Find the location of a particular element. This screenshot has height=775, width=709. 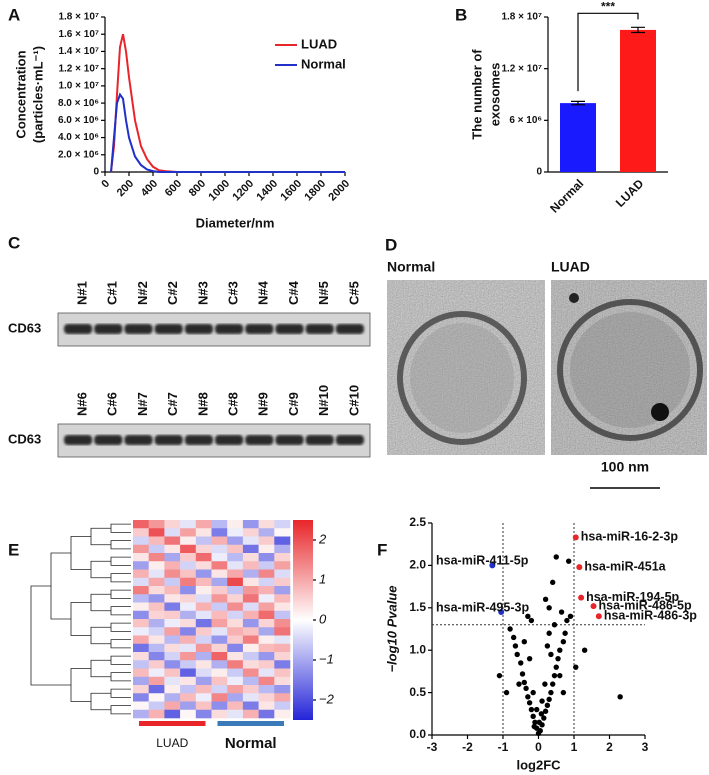

x-tick-label: LUAD is located at coordinates (630, 193).